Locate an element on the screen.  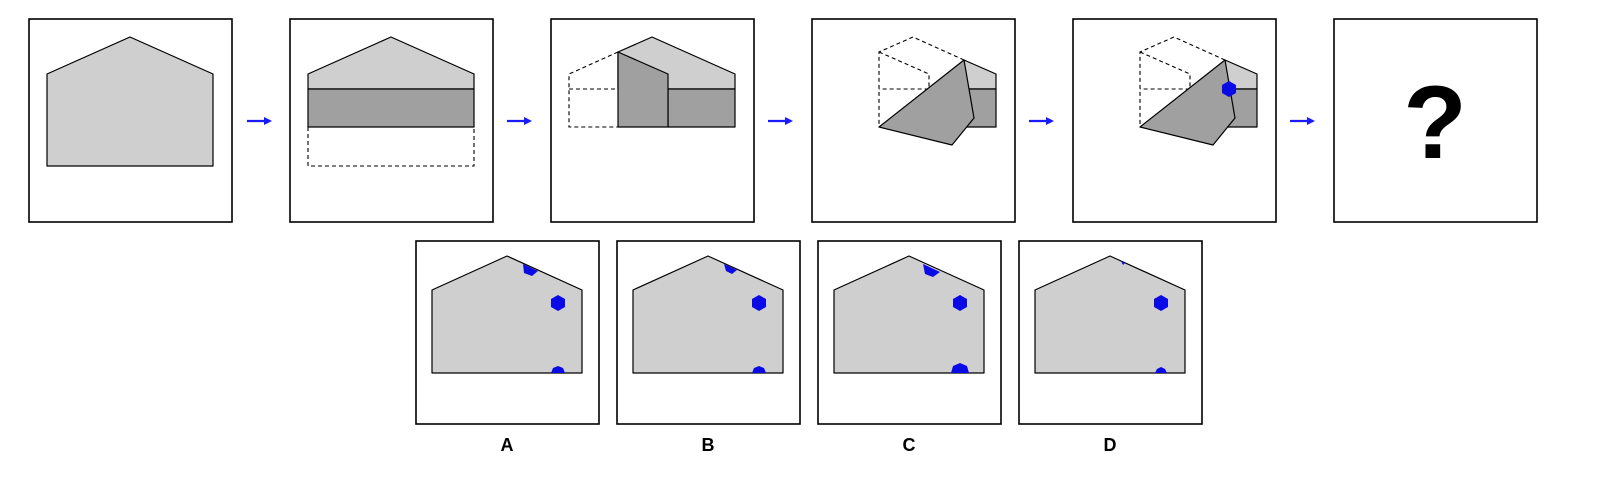
option-label: D is located at coordinates (1110, 445).